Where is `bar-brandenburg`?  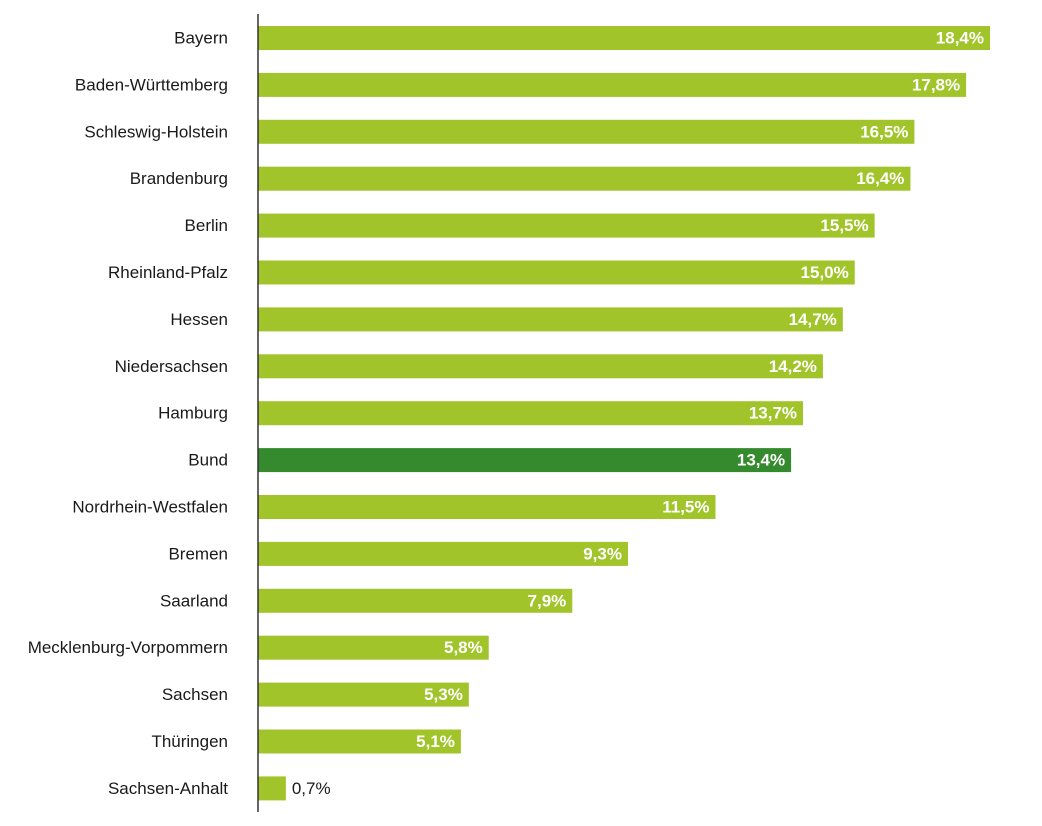
bar-brandenburg is located at coordinates (584, 178).